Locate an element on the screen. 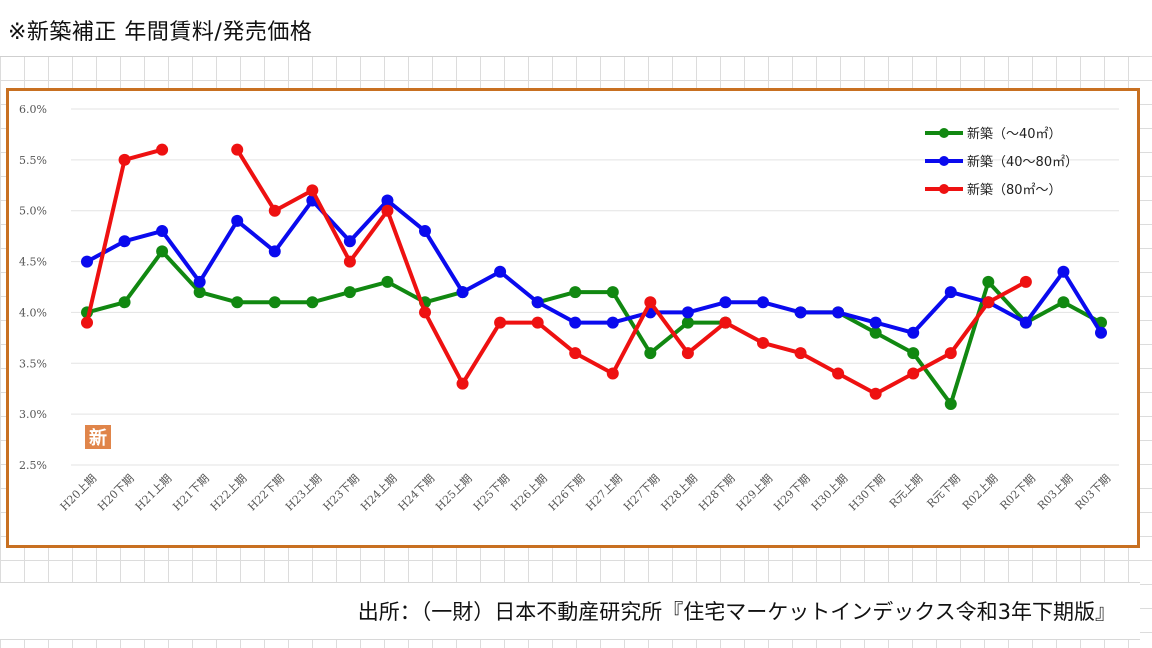 This screenshot has height=648, width=1152. x-tick-label: H28下期 is located at coordinates (716, 492).